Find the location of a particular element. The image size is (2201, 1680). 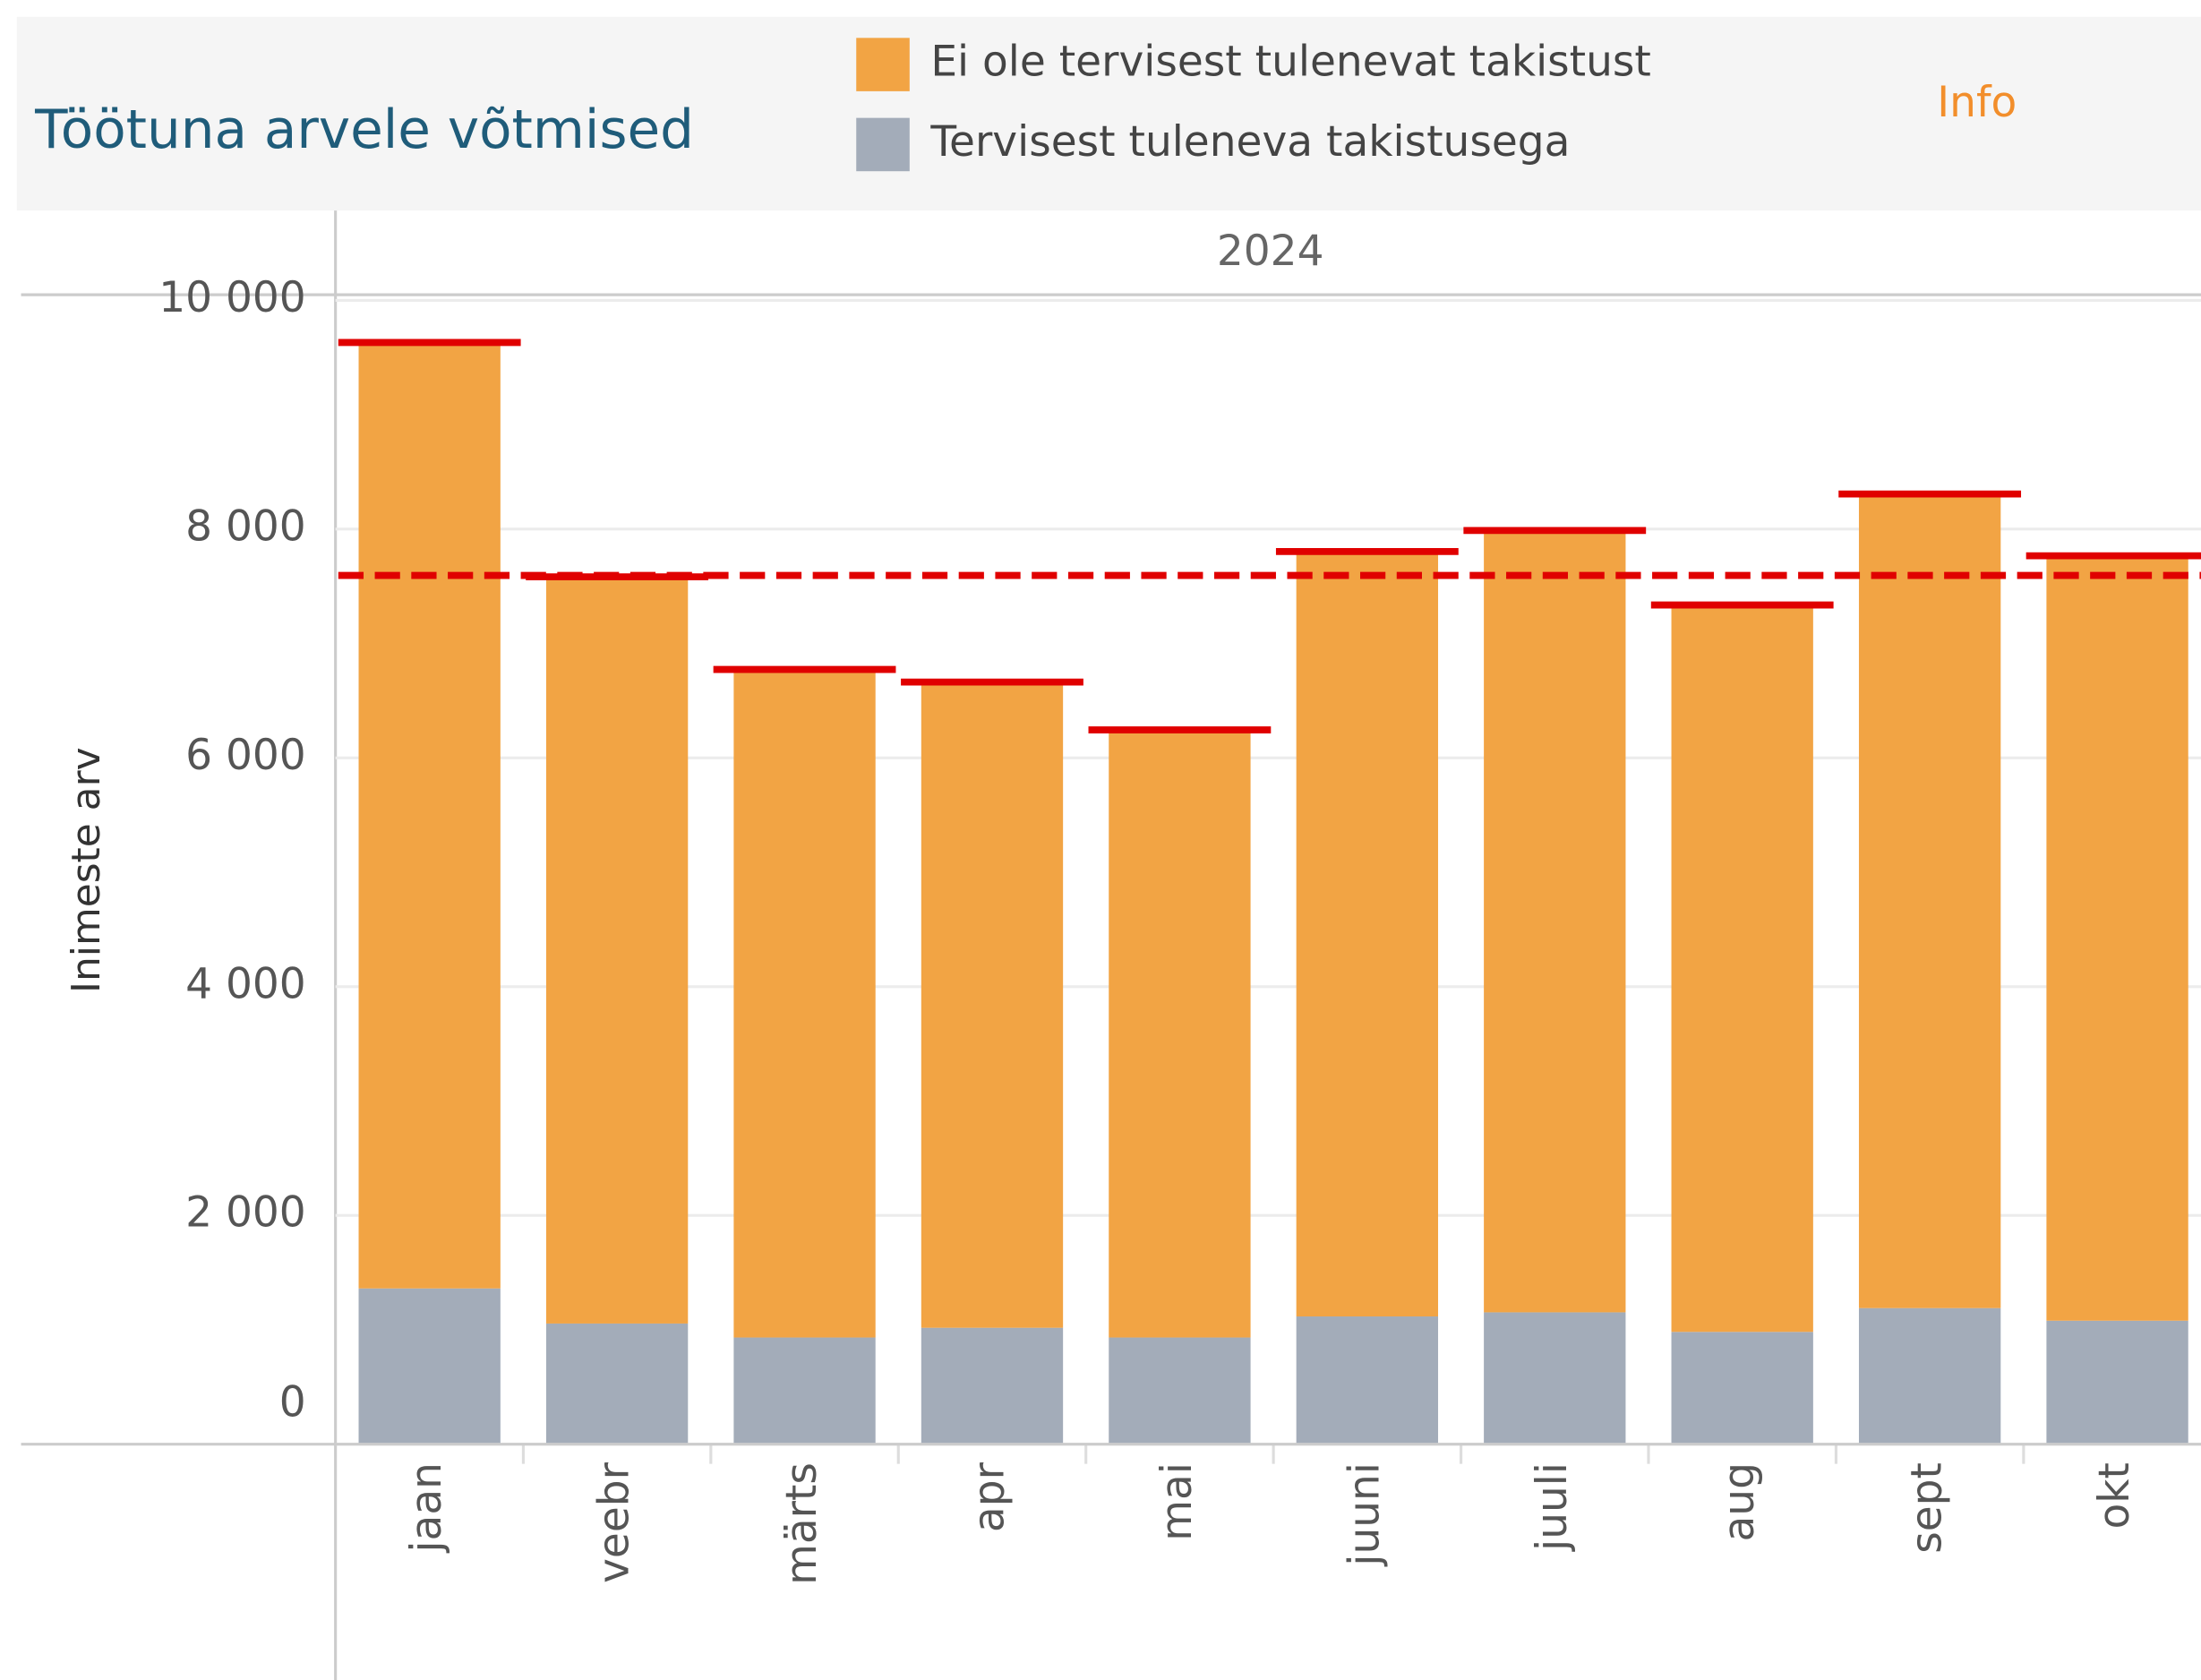

legend-label: Tervisest tuleneva takistusega is located at coordinates (1249, 142).